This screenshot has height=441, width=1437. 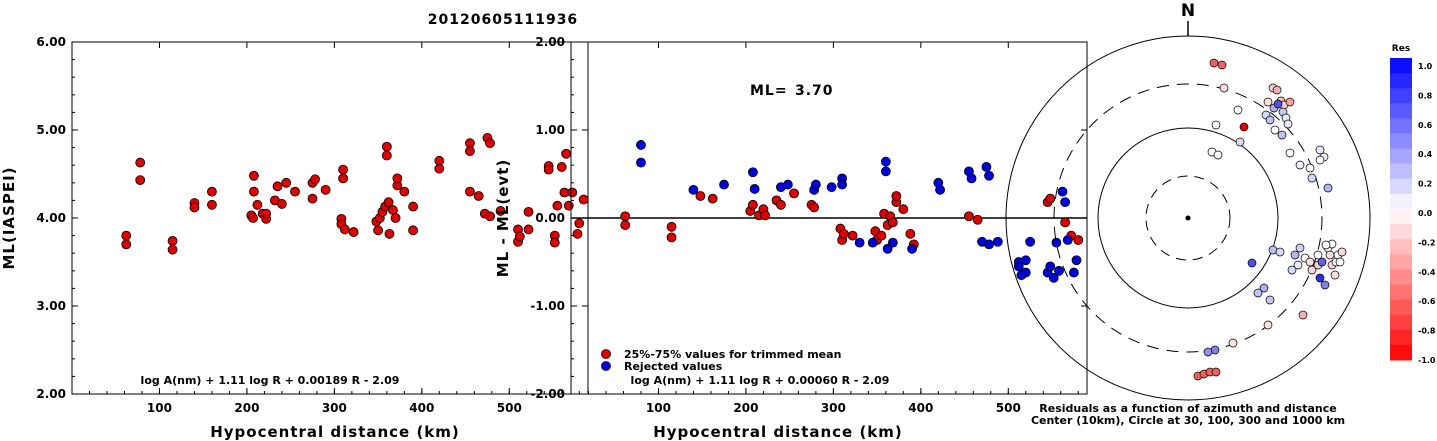 What do you see at coordinates (778, 432) in the screenshot?
I see `chart2-xlabel: Hypocentral distance (km)` at bounding box center [778, 432].